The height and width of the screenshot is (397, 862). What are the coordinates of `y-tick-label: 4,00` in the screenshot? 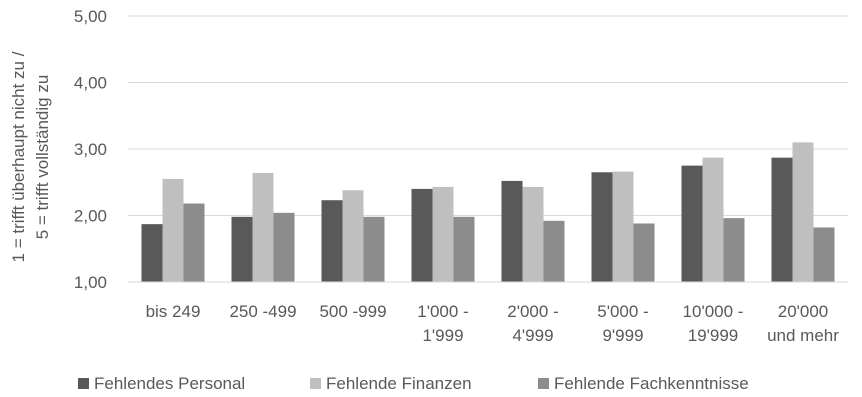 It's located at (90, 83).